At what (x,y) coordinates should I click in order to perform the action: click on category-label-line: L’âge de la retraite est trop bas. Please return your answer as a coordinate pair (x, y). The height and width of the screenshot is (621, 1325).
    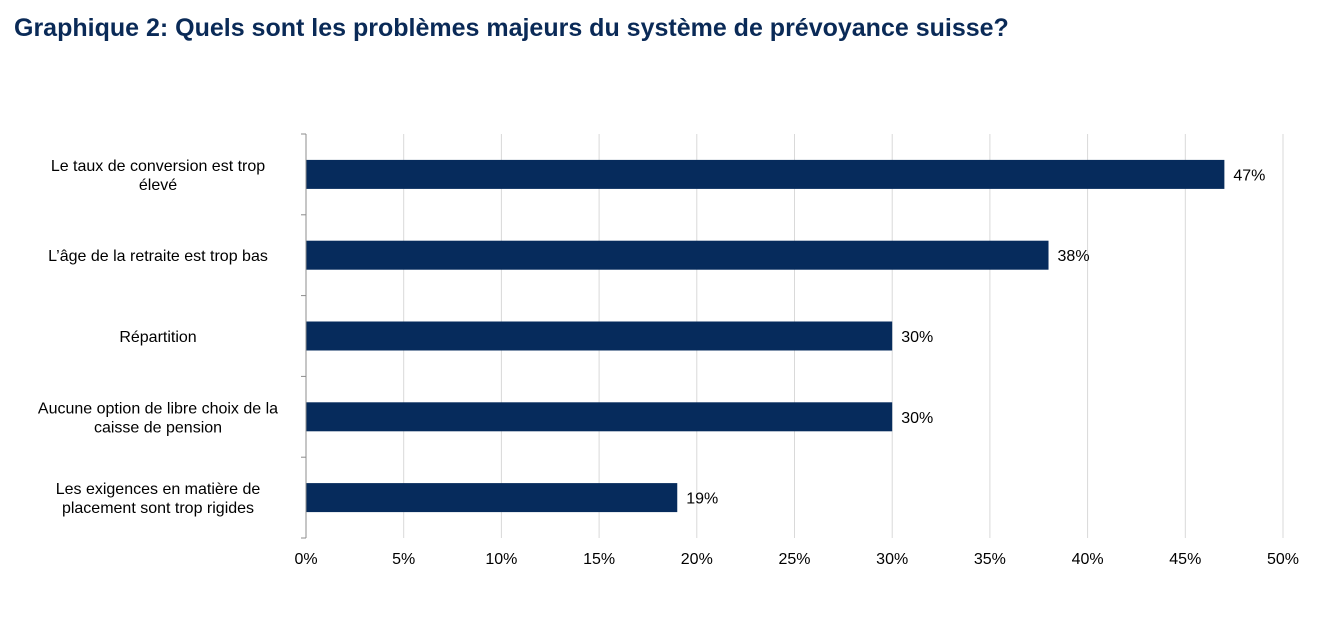
    Looking at the image, I should click on (158, 256).